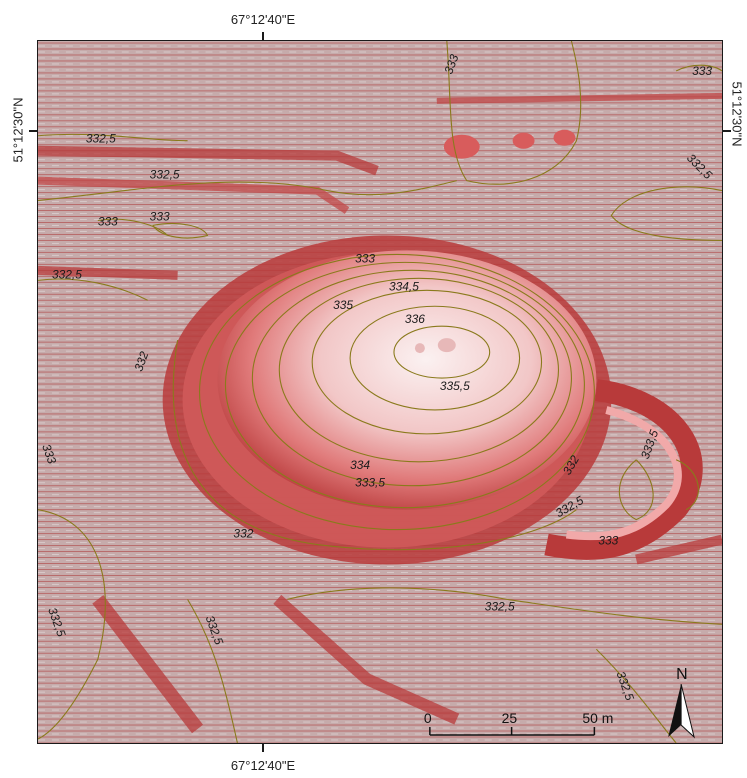 Image resolution: width=747 pixels, height=778 pixels. What do you see at coordinates (33, 131) in the screenshot?
I see `graticule-tick-left` at bounding box center [33, 131].